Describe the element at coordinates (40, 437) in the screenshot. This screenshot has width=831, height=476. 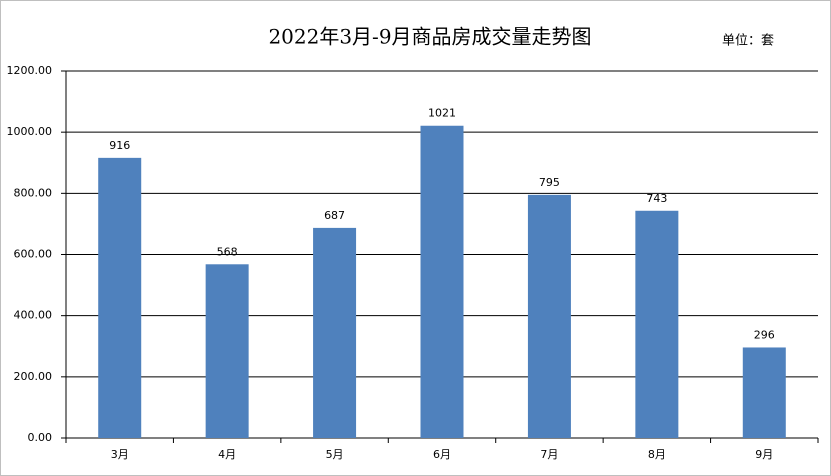
I see `y-tick-label: 0.00` at that location.